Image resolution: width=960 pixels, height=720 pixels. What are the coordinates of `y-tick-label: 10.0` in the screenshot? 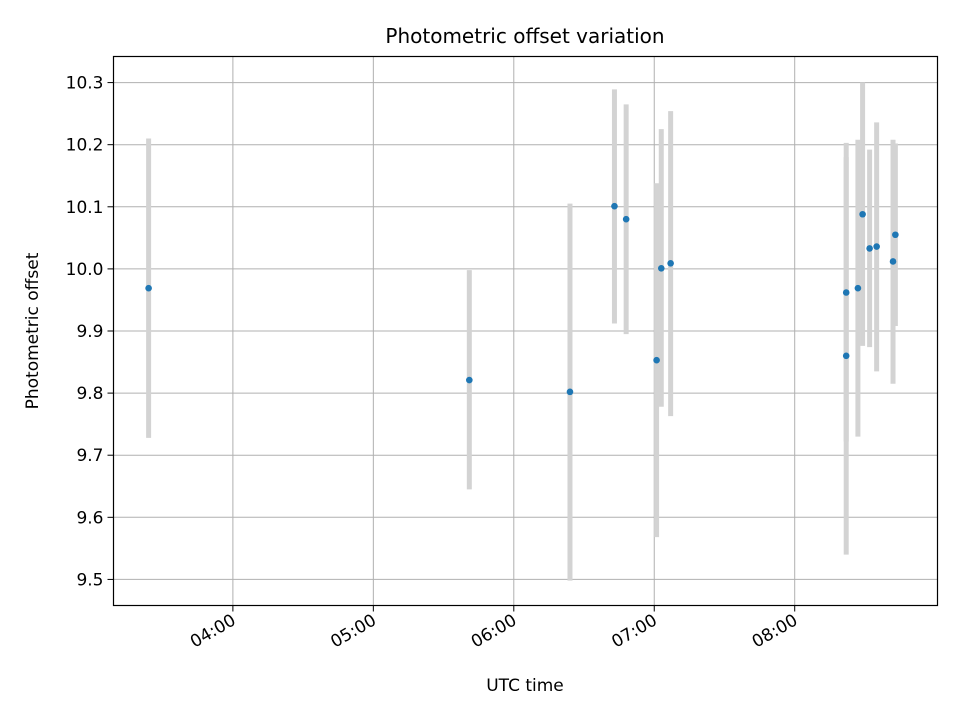 It's located at (85, 270).